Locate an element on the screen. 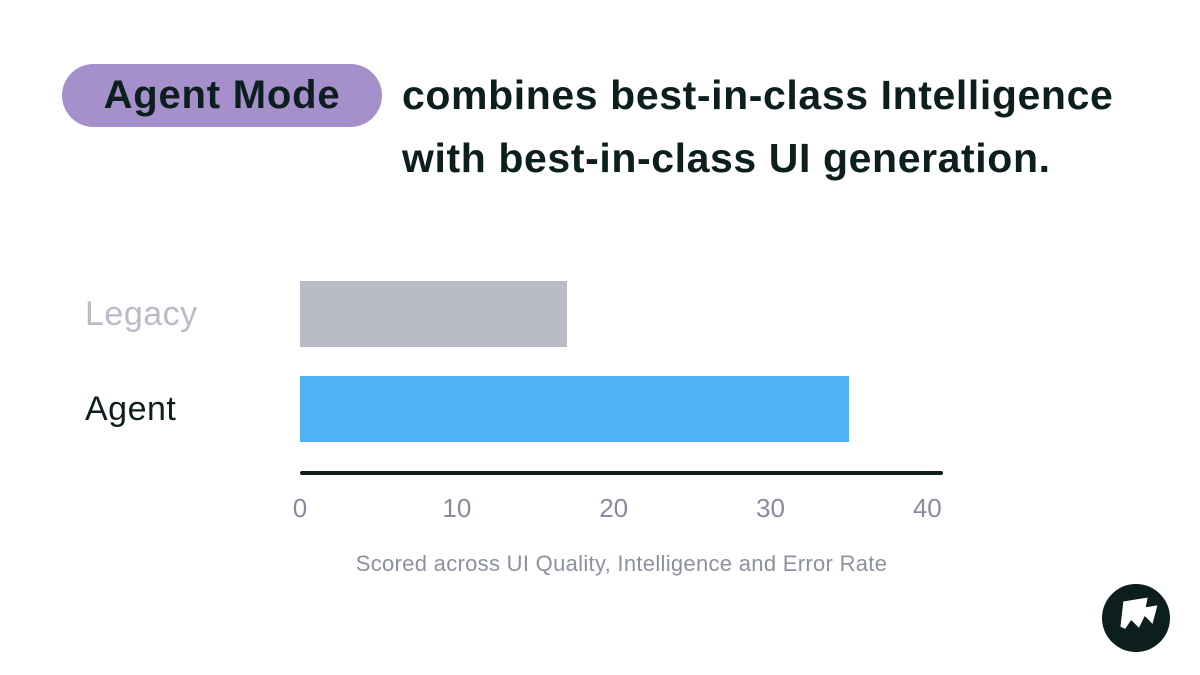 This screenshot has height=675, width=1200. category-label-agent: Agent is located at coordinates (131, 408).